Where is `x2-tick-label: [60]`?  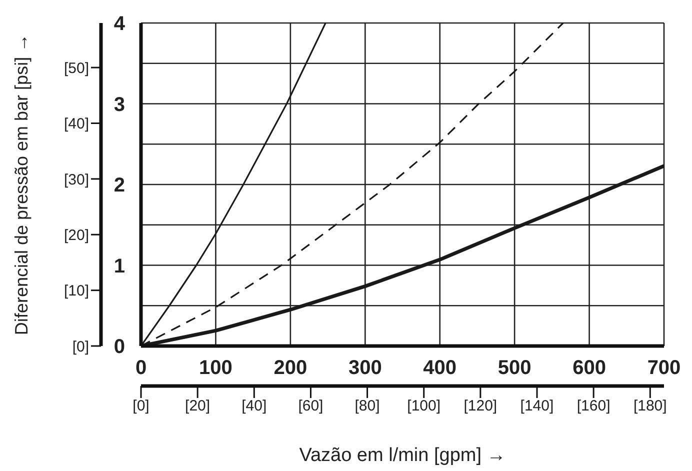
x2-tick-label: [60] is located at coordinates (311, 406).